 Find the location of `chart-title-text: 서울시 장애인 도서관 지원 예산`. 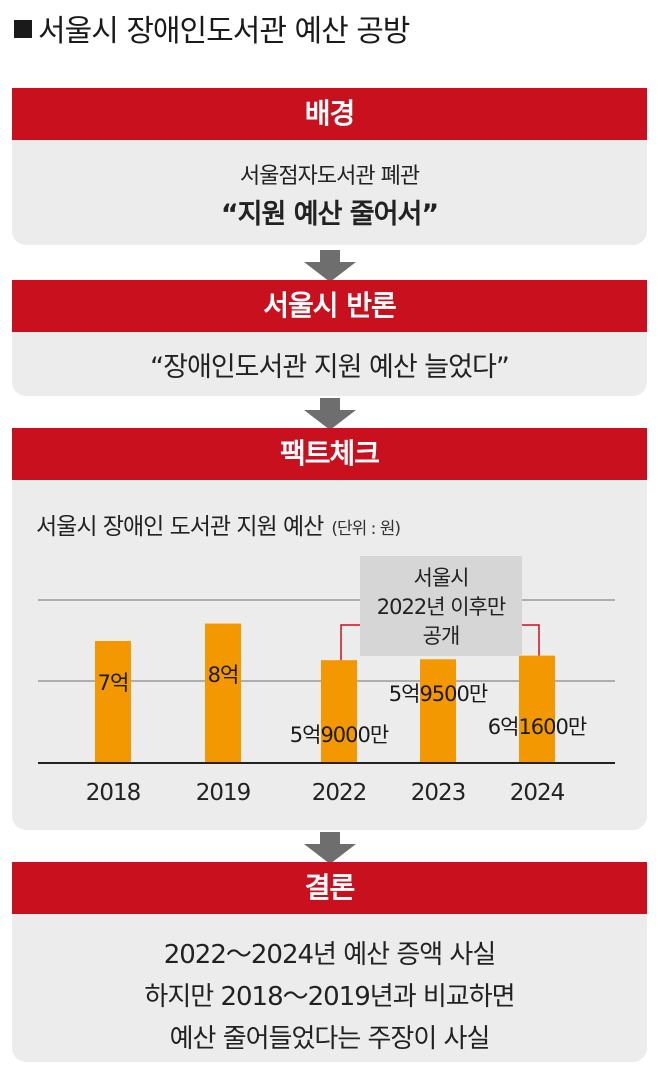

chart-title-text: 서울시 장애인 도서관 지원 예산 is located at coordinates (180, 527).